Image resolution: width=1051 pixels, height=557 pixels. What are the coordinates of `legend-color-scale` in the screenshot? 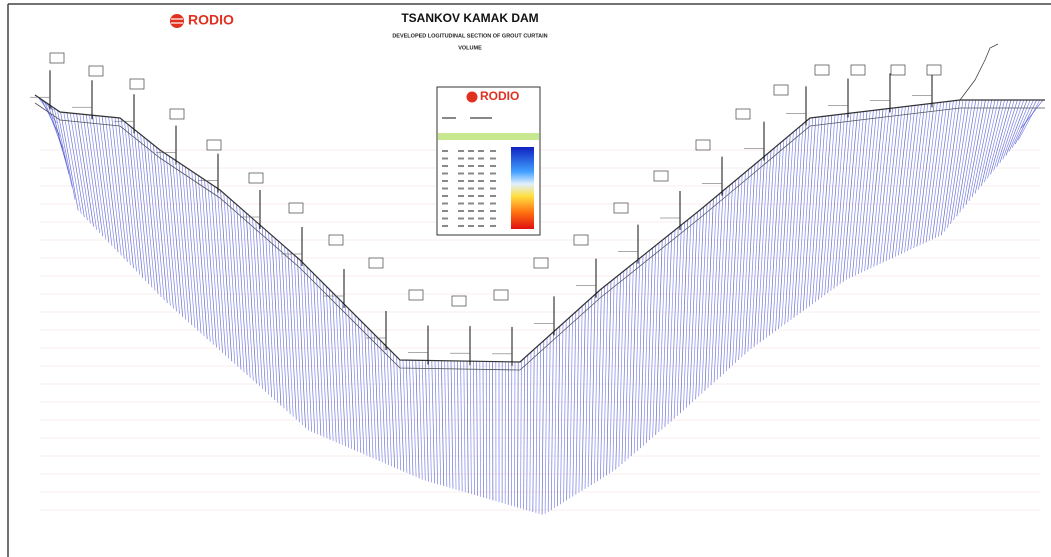 It's located at (522, 188).